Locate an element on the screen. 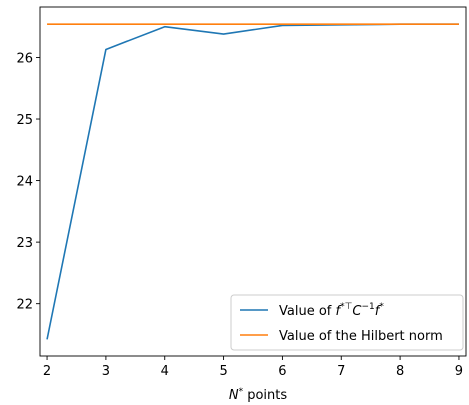 The height and width of the screenshot is (405, 469). y-tick-label: 22 is located at coordinates (24, 305).